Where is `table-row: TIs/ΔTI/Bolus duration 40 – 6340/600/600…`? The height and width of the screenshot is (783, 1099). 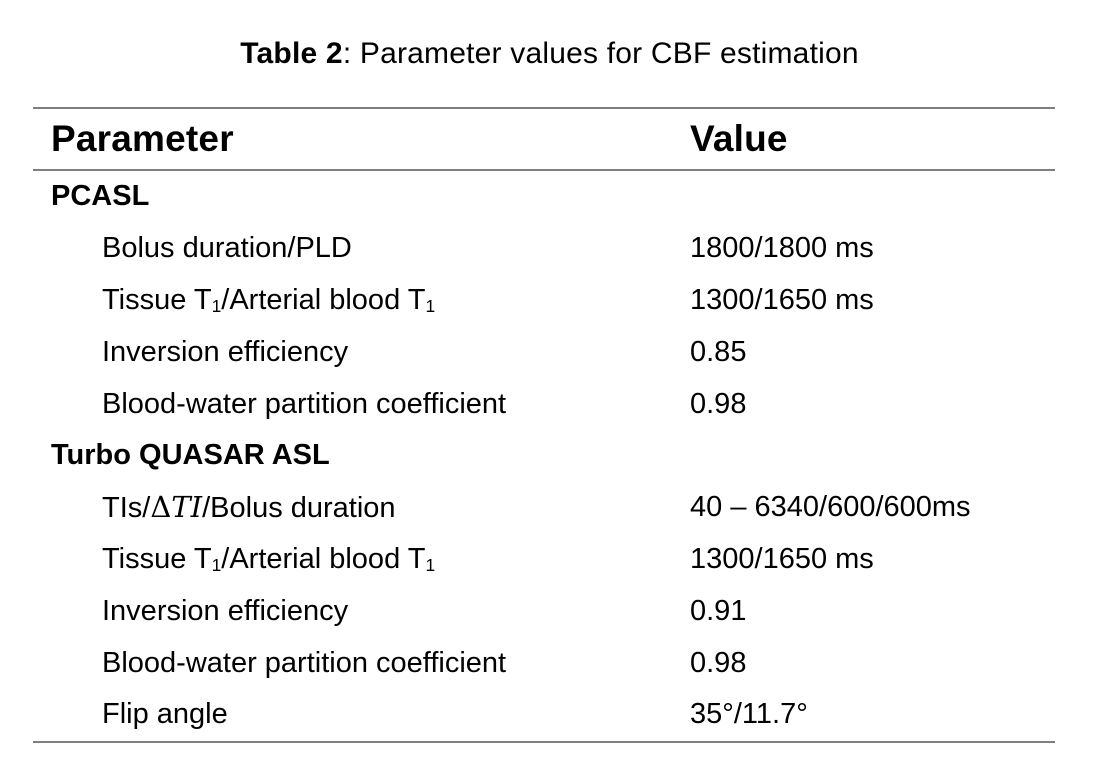
table-row: TIs/ΔTI/Bolus duration 40 – 6340/600/600… is located at coordinates (544, 508).